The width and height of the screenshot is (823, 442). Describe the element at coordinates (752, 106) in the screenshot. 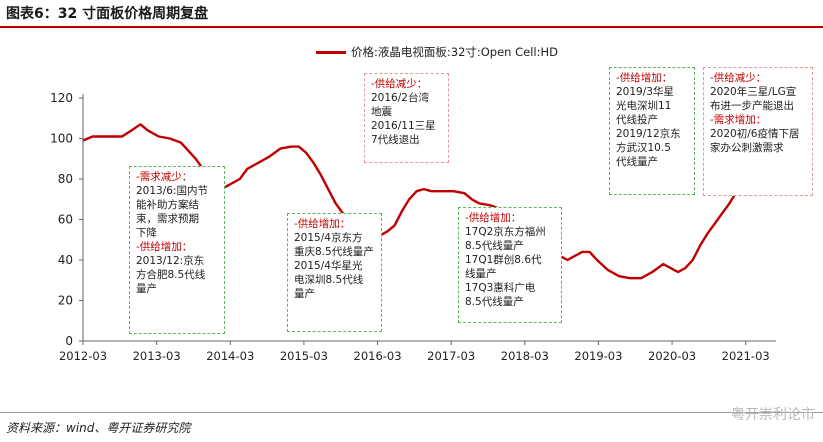

I see `annotation-line: 布进一步产能退出` at that location.